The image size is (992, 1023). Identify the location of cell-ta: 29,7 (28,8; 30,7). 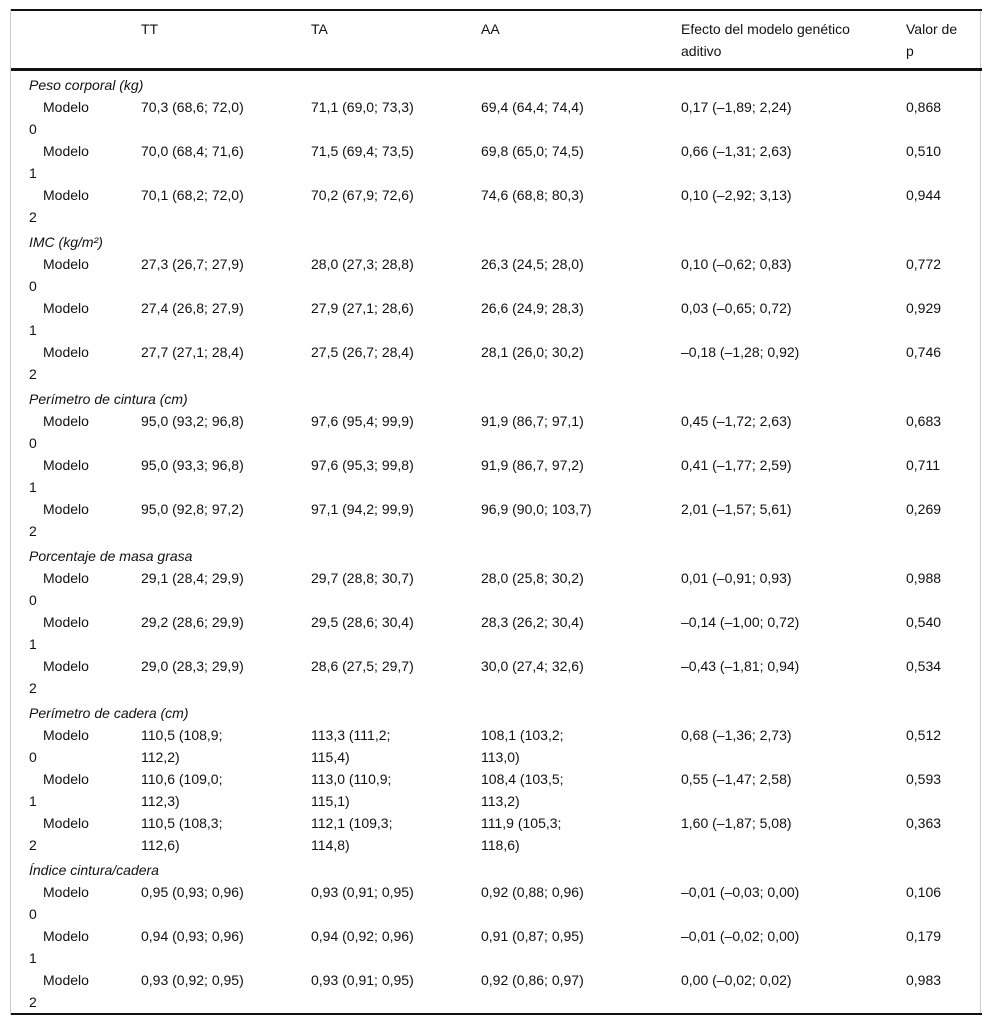
(362, 578).